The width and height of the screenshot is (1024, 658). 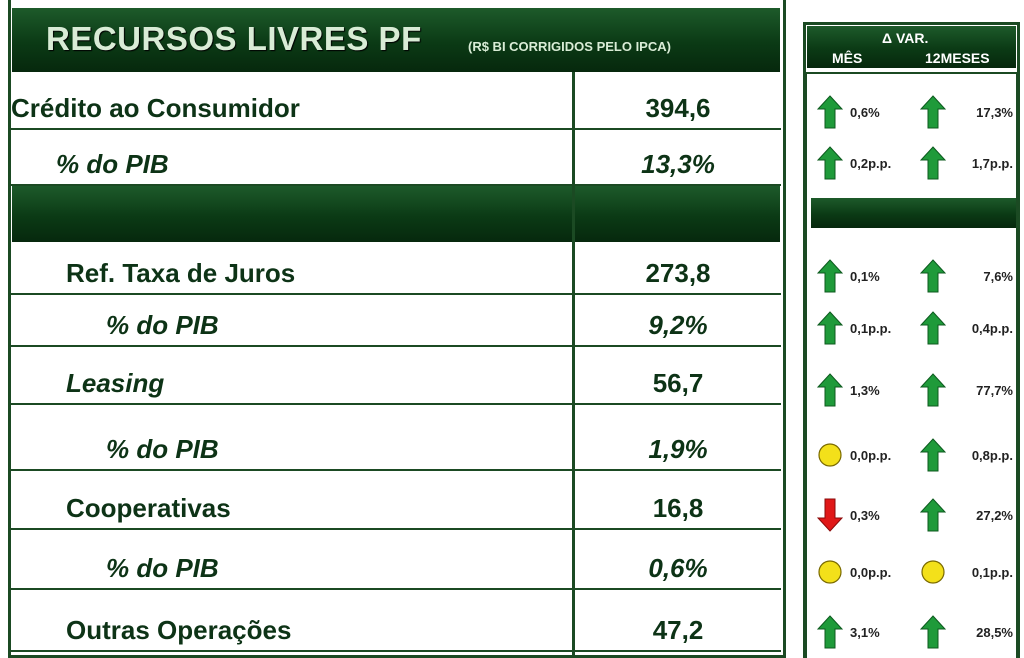 What do you see at coordinates (678, 269) in the screenshot?
I see `row-value: 273,8` at bounding box center [678, 269].